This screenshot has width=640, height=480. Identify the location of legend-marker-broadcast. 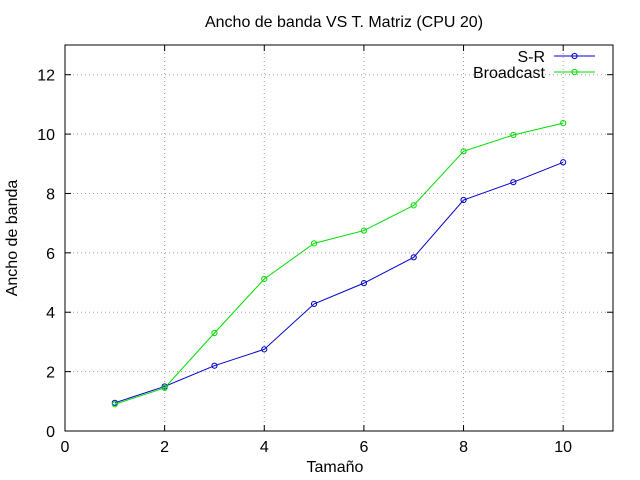
(574, 72).